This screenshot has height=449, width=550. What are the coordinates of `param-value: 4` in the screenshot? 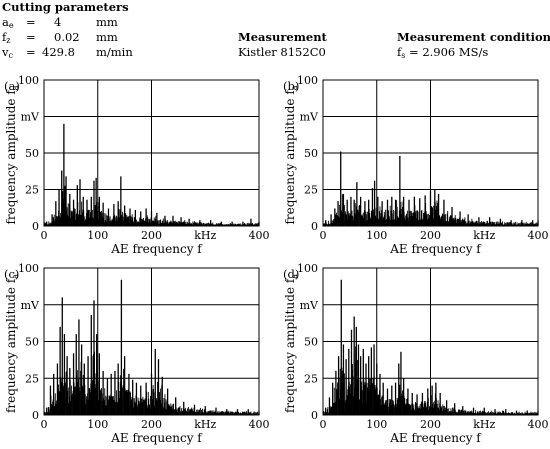 It's located at (58, 22).